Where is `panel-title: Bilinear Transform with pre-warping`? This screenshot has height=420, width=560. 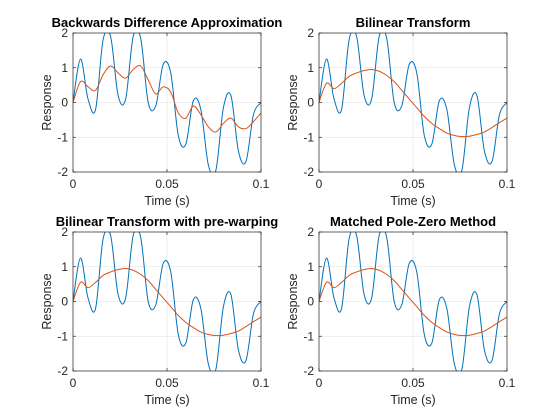
panel-title: Bilinear Transform with pre-warping is located at coordinates (167, 221).